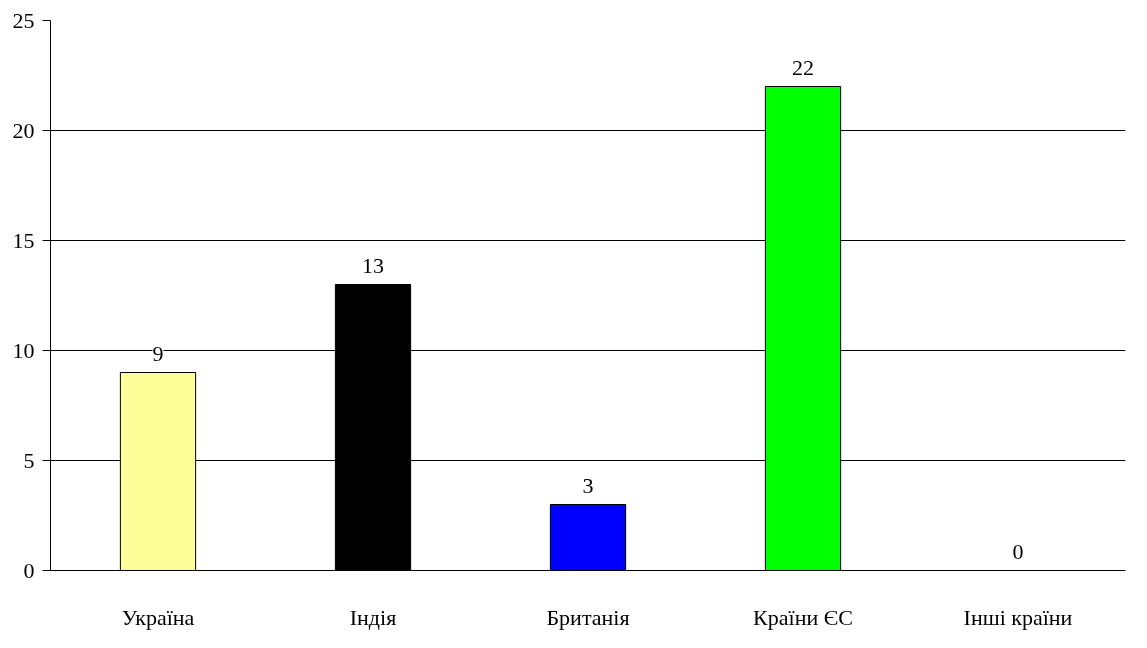  I want to click on data-label: 22, so click(803, 67).